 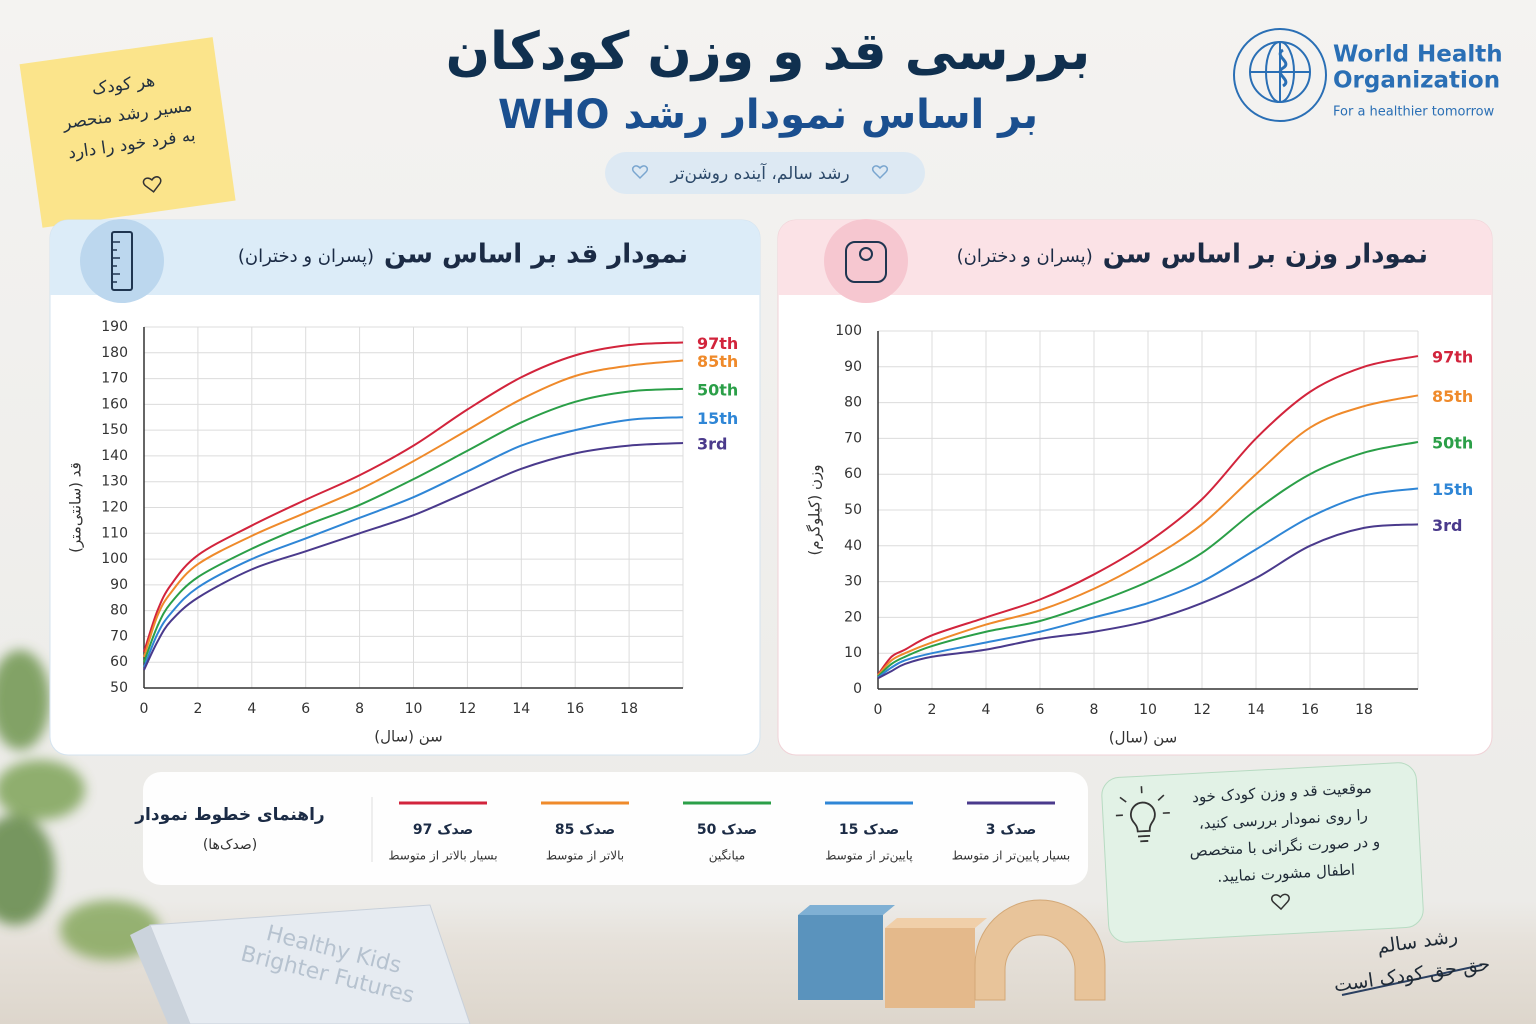 What do you see at coordinates (759, 173) in the screenshot?
I see `tagline: رشد سالم، آینده روشن‌تر` at bounding box center [759, 173].